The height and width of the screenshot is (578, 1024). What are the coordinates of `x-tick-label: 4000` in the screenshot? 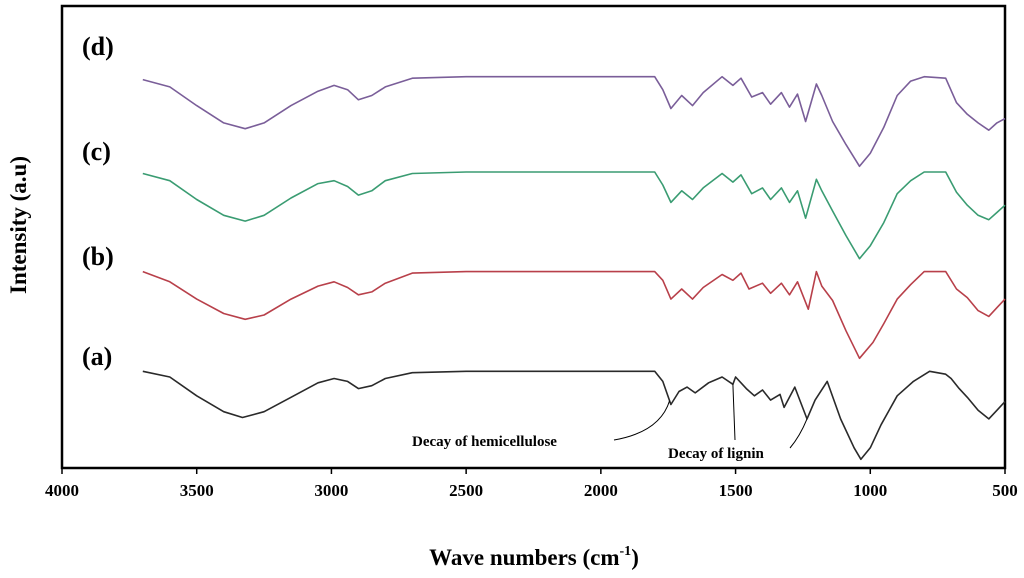 It's located at (62, 490).